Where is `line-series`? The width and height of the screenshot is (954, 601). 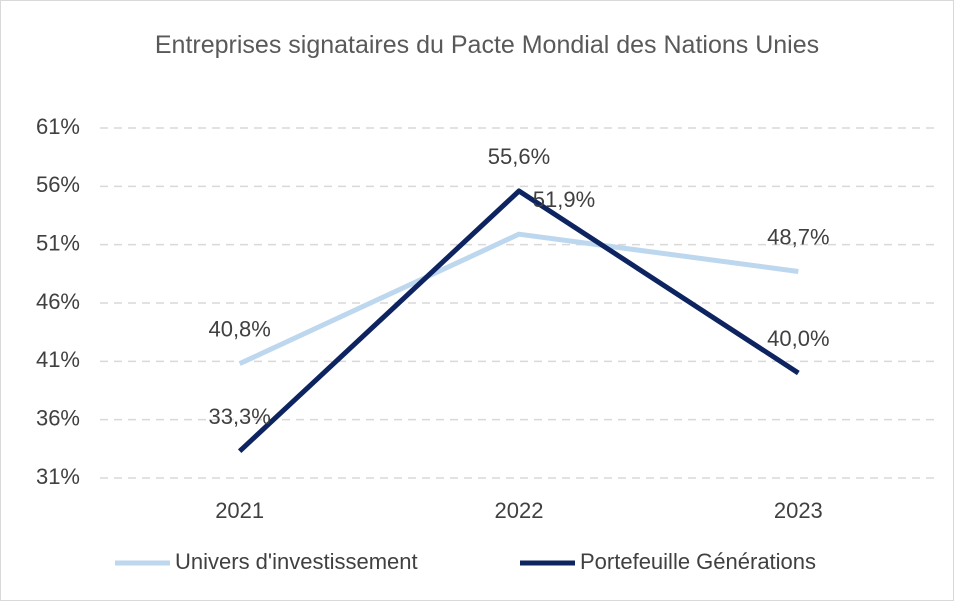
line-series is located at coordinates (518, 298).